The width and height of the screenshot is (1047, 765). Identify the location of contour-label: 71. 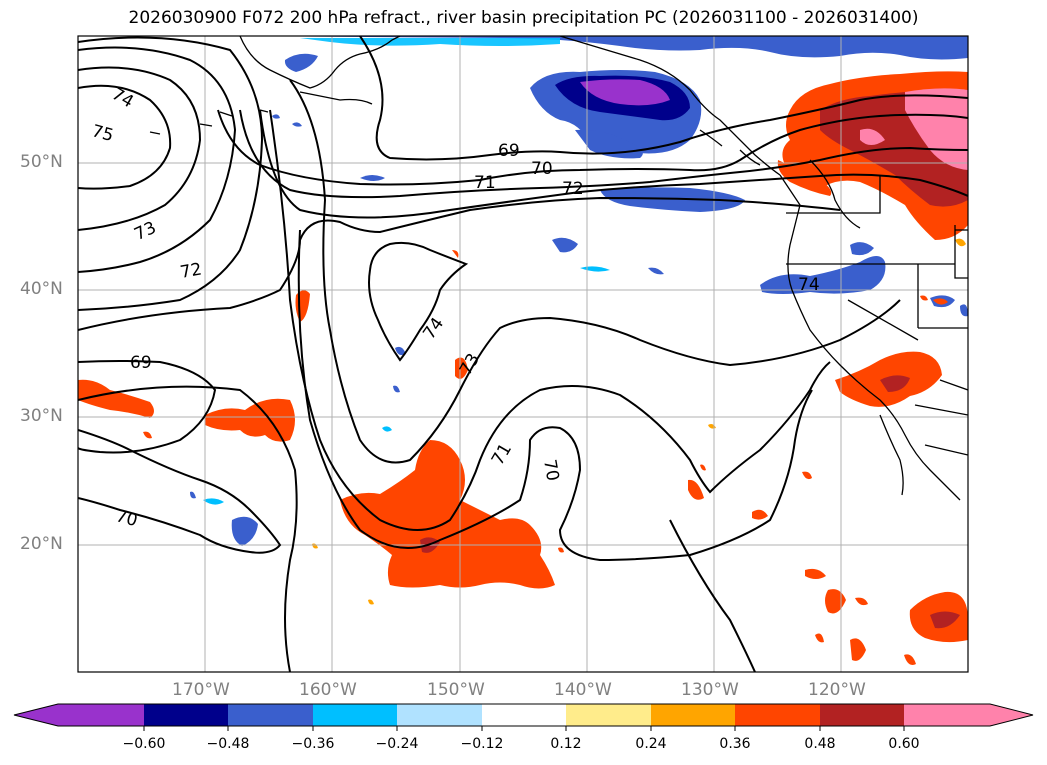
(485, 183).